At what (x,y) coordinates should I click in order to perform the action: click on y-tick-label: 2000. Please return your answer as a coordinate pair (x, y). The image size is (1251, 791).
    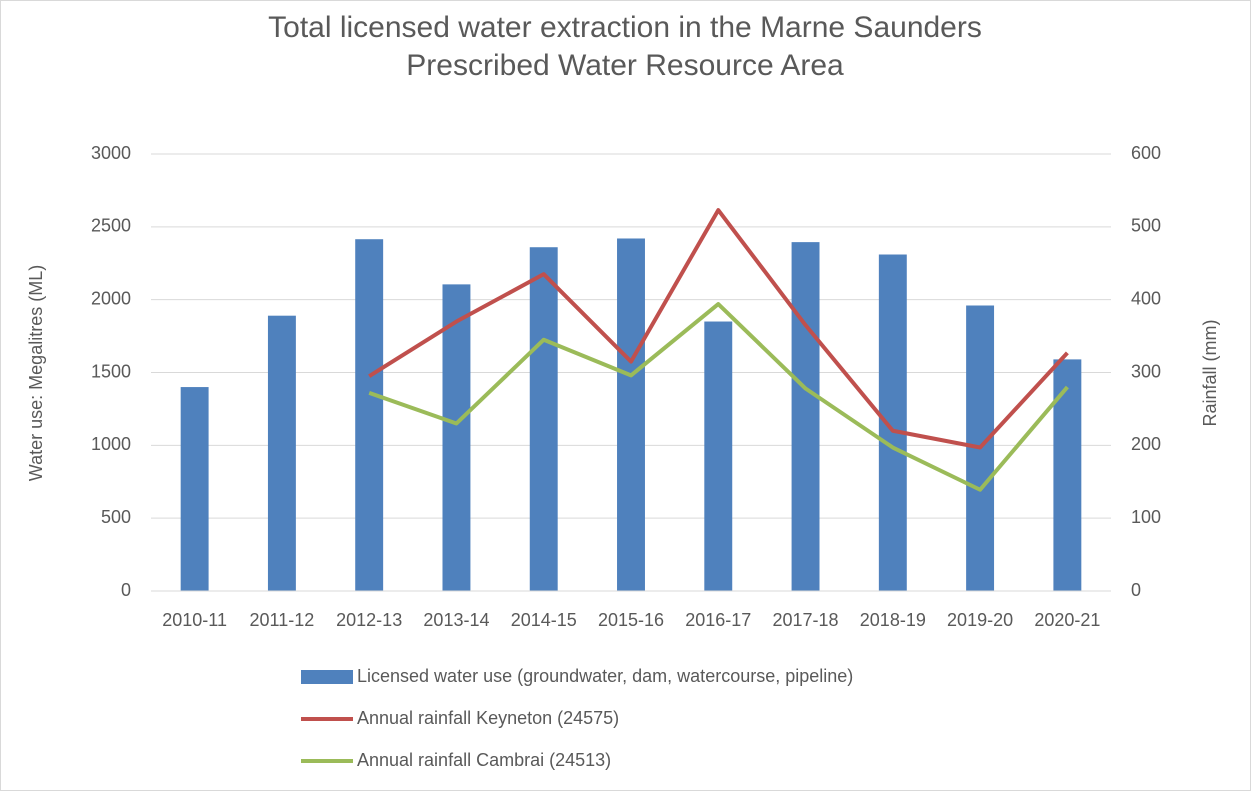
    Looking at the image, I should click on (111, 298).